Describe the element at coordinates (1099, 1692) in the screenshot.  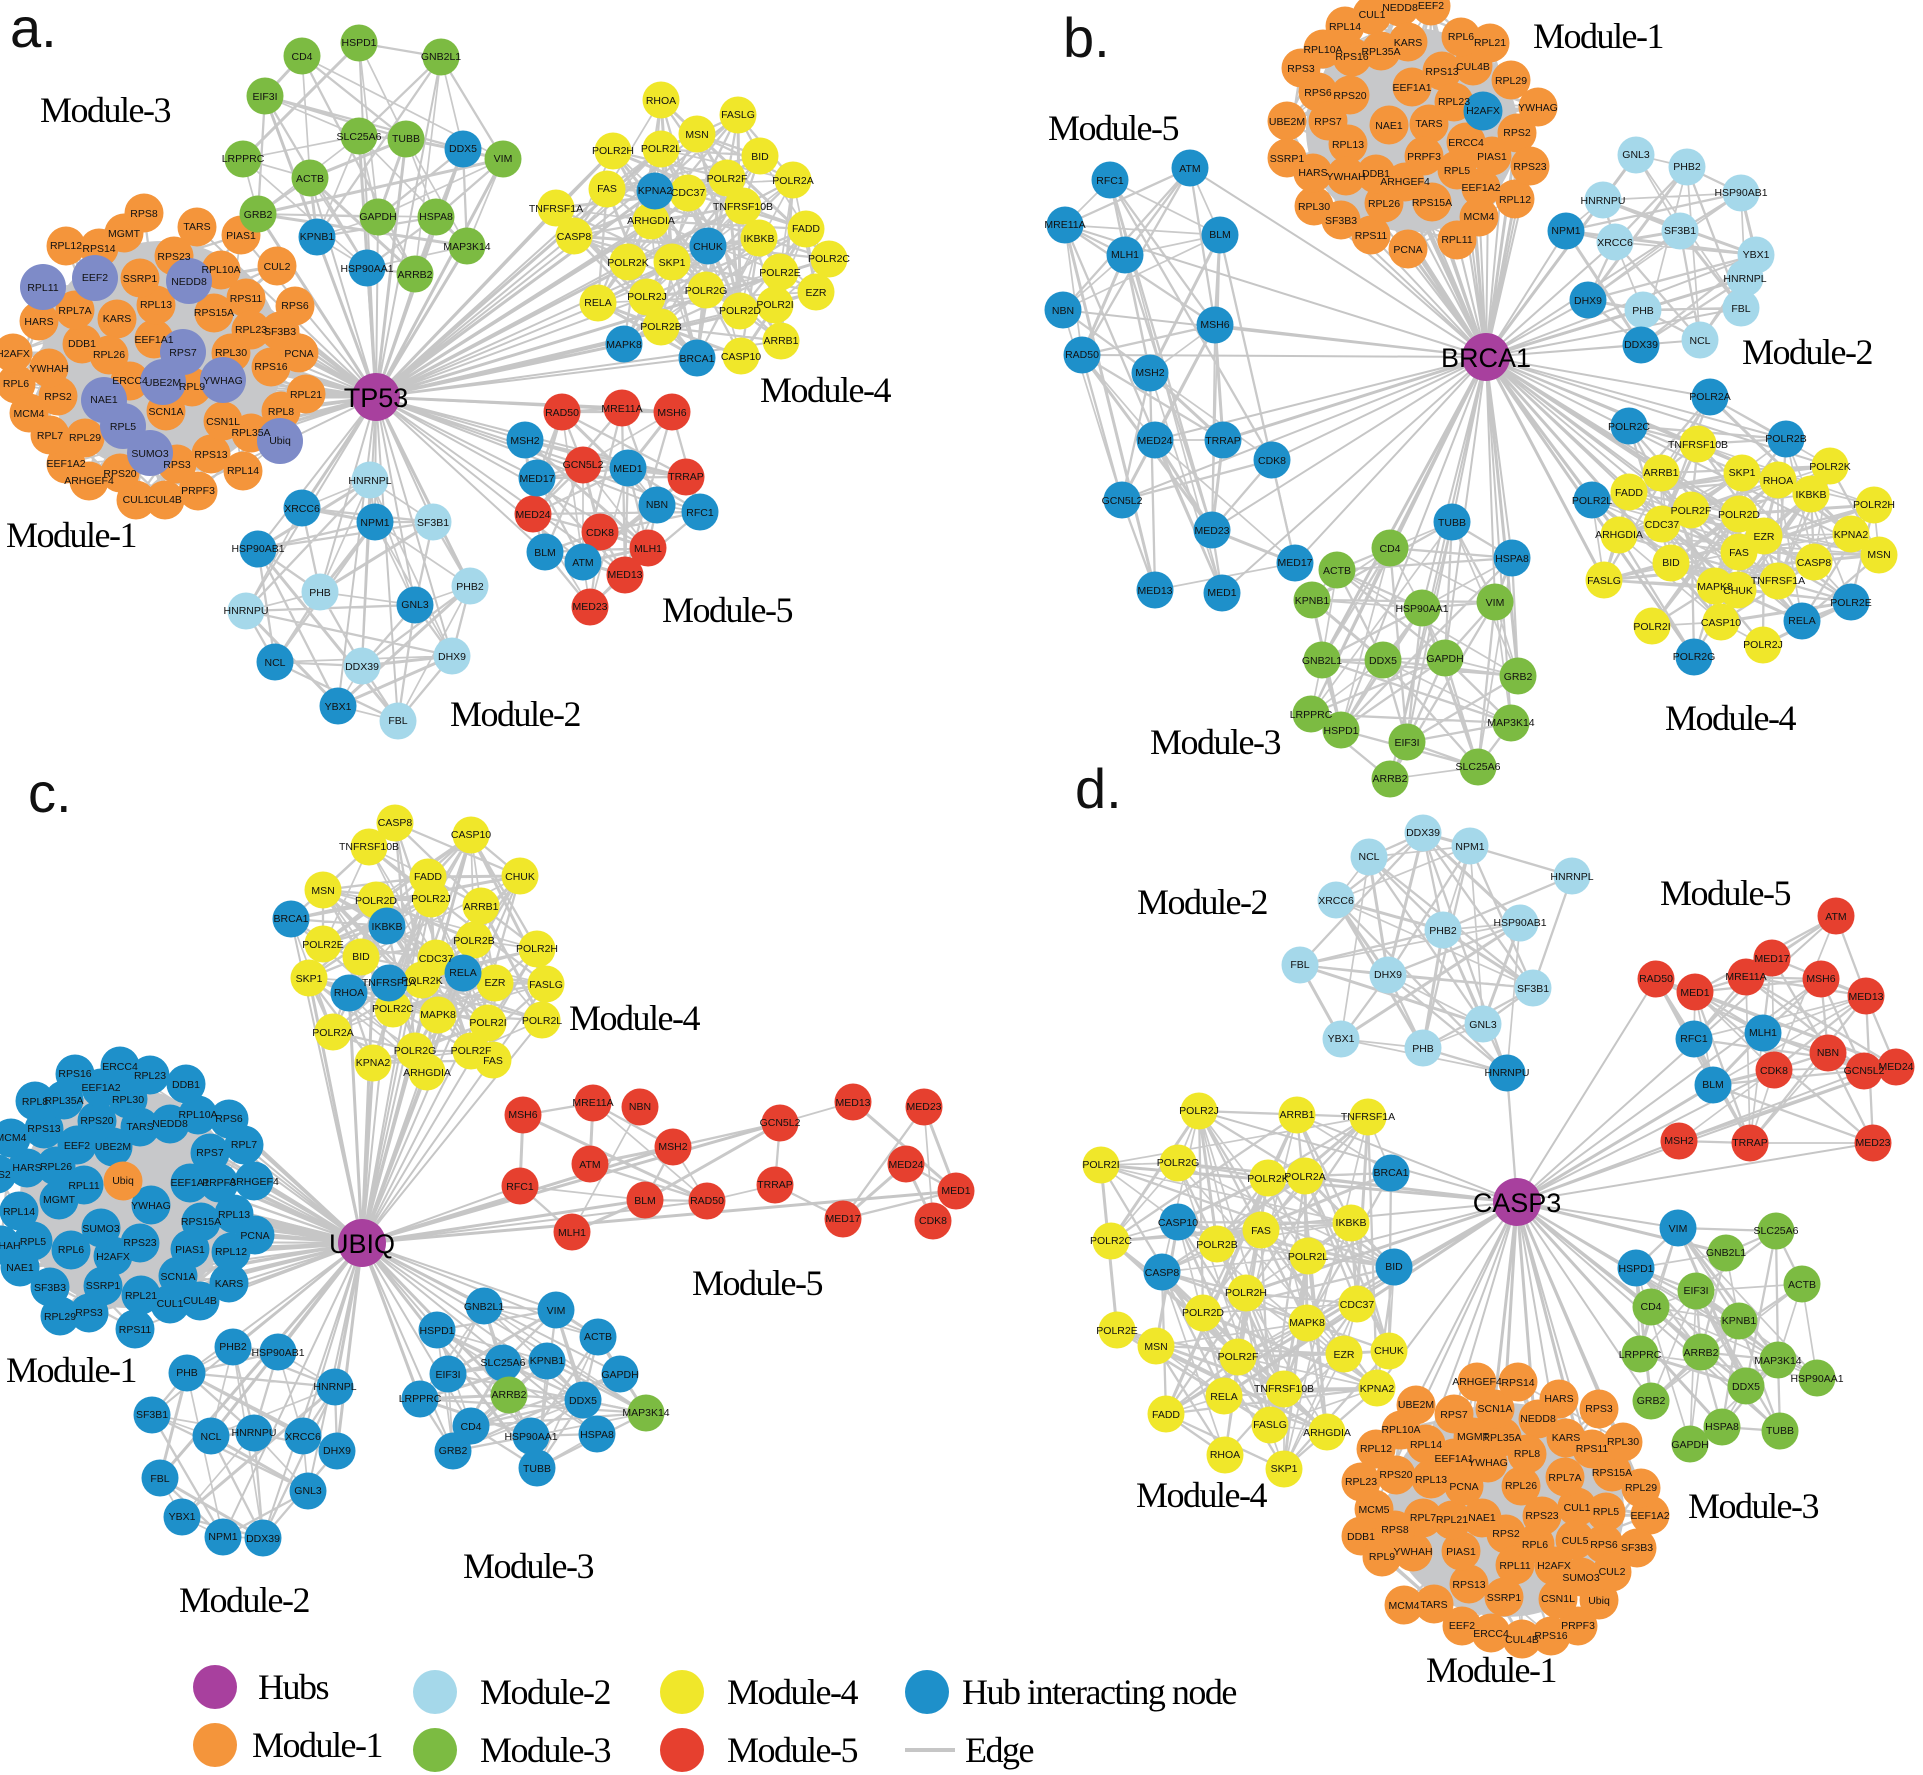
I see `svg-text: Hub interacting node` at that location.